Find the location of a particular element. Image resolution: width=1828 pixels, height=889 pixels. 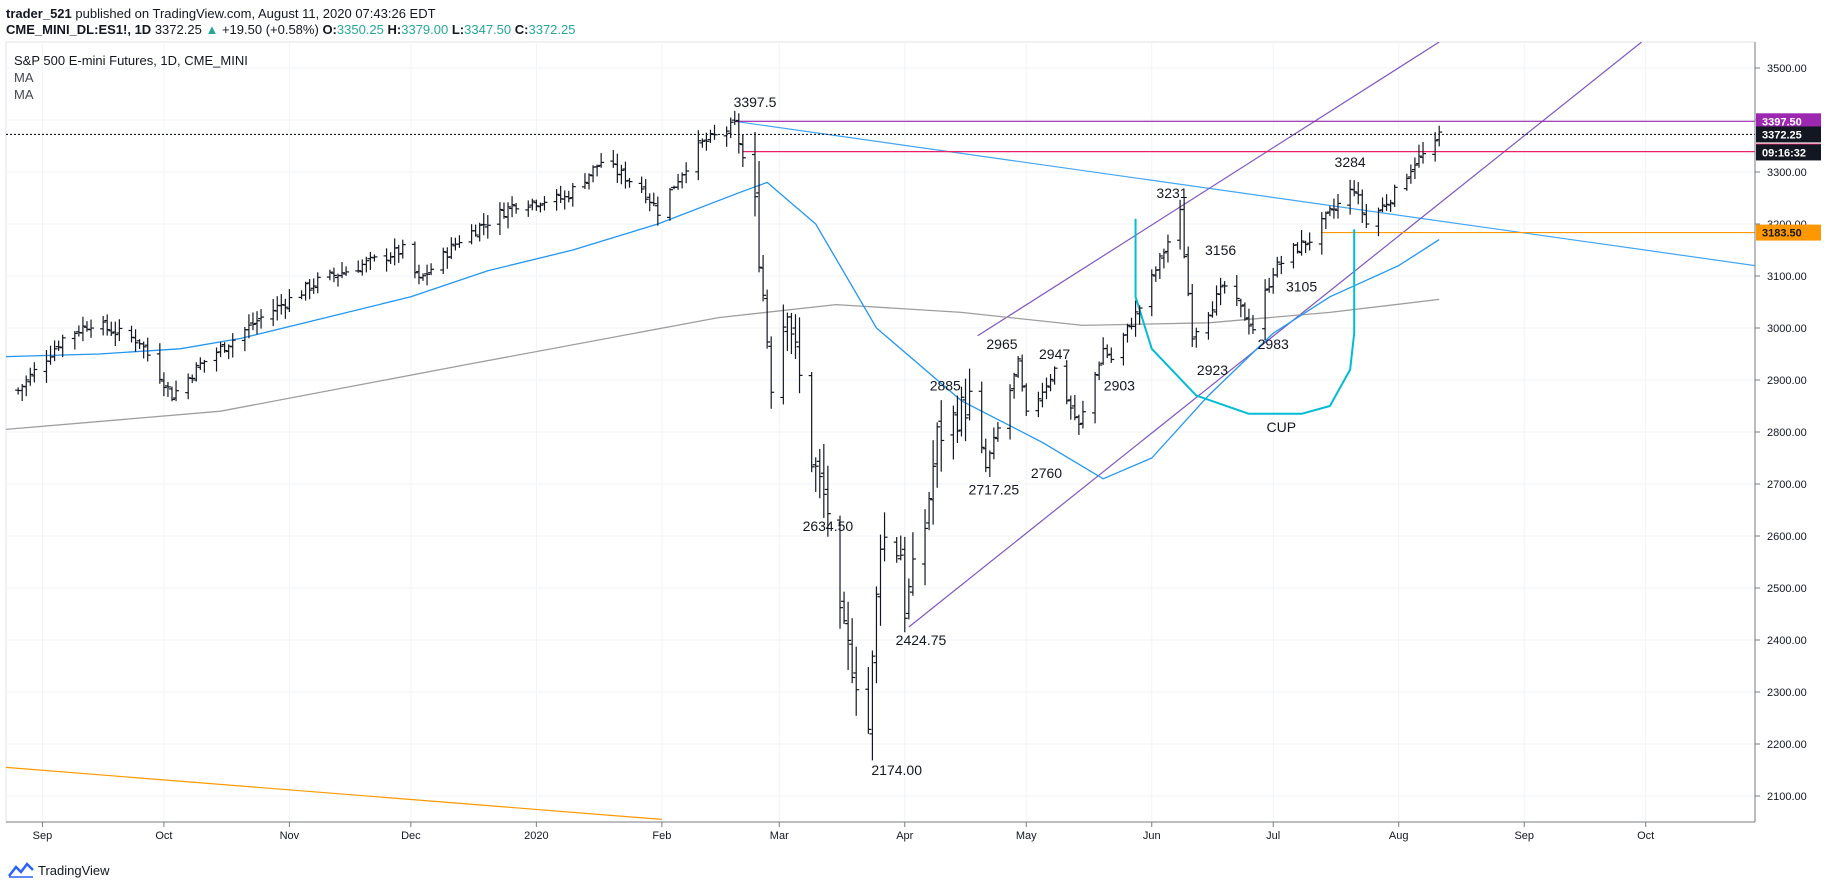

open-label: O: is located at coordinates (329, 29).